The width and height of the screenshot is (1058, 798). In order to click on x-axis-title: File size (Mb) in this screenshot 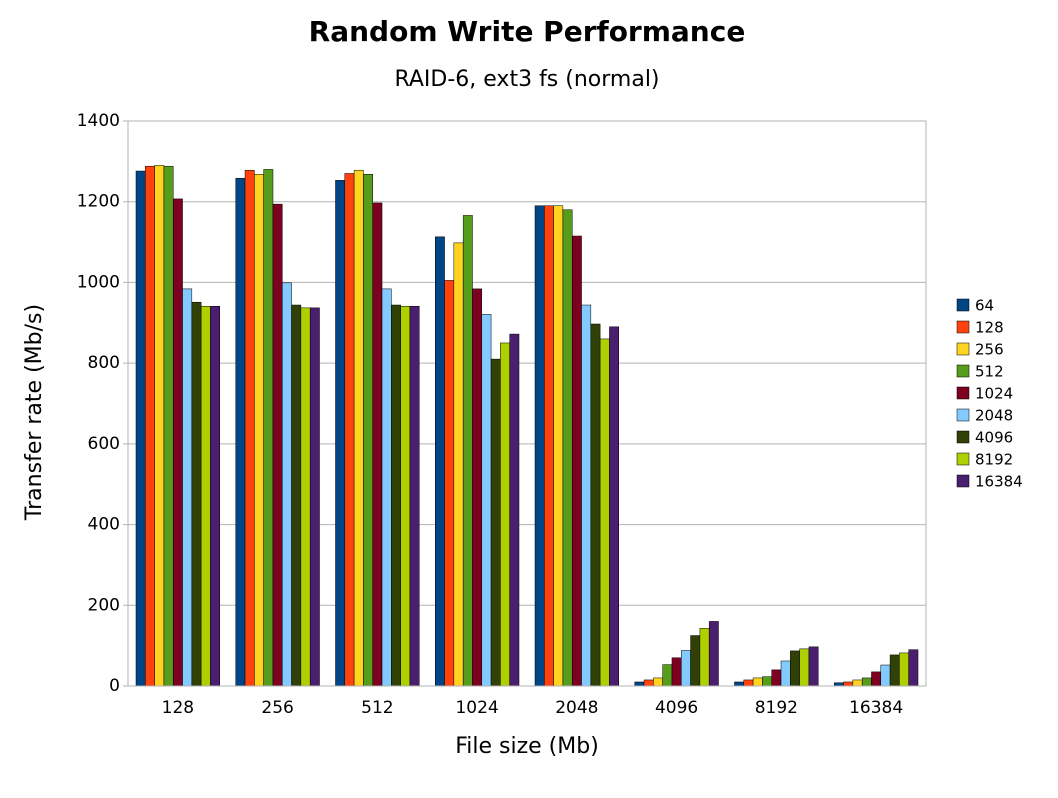, I will do `click(527, 746)`.